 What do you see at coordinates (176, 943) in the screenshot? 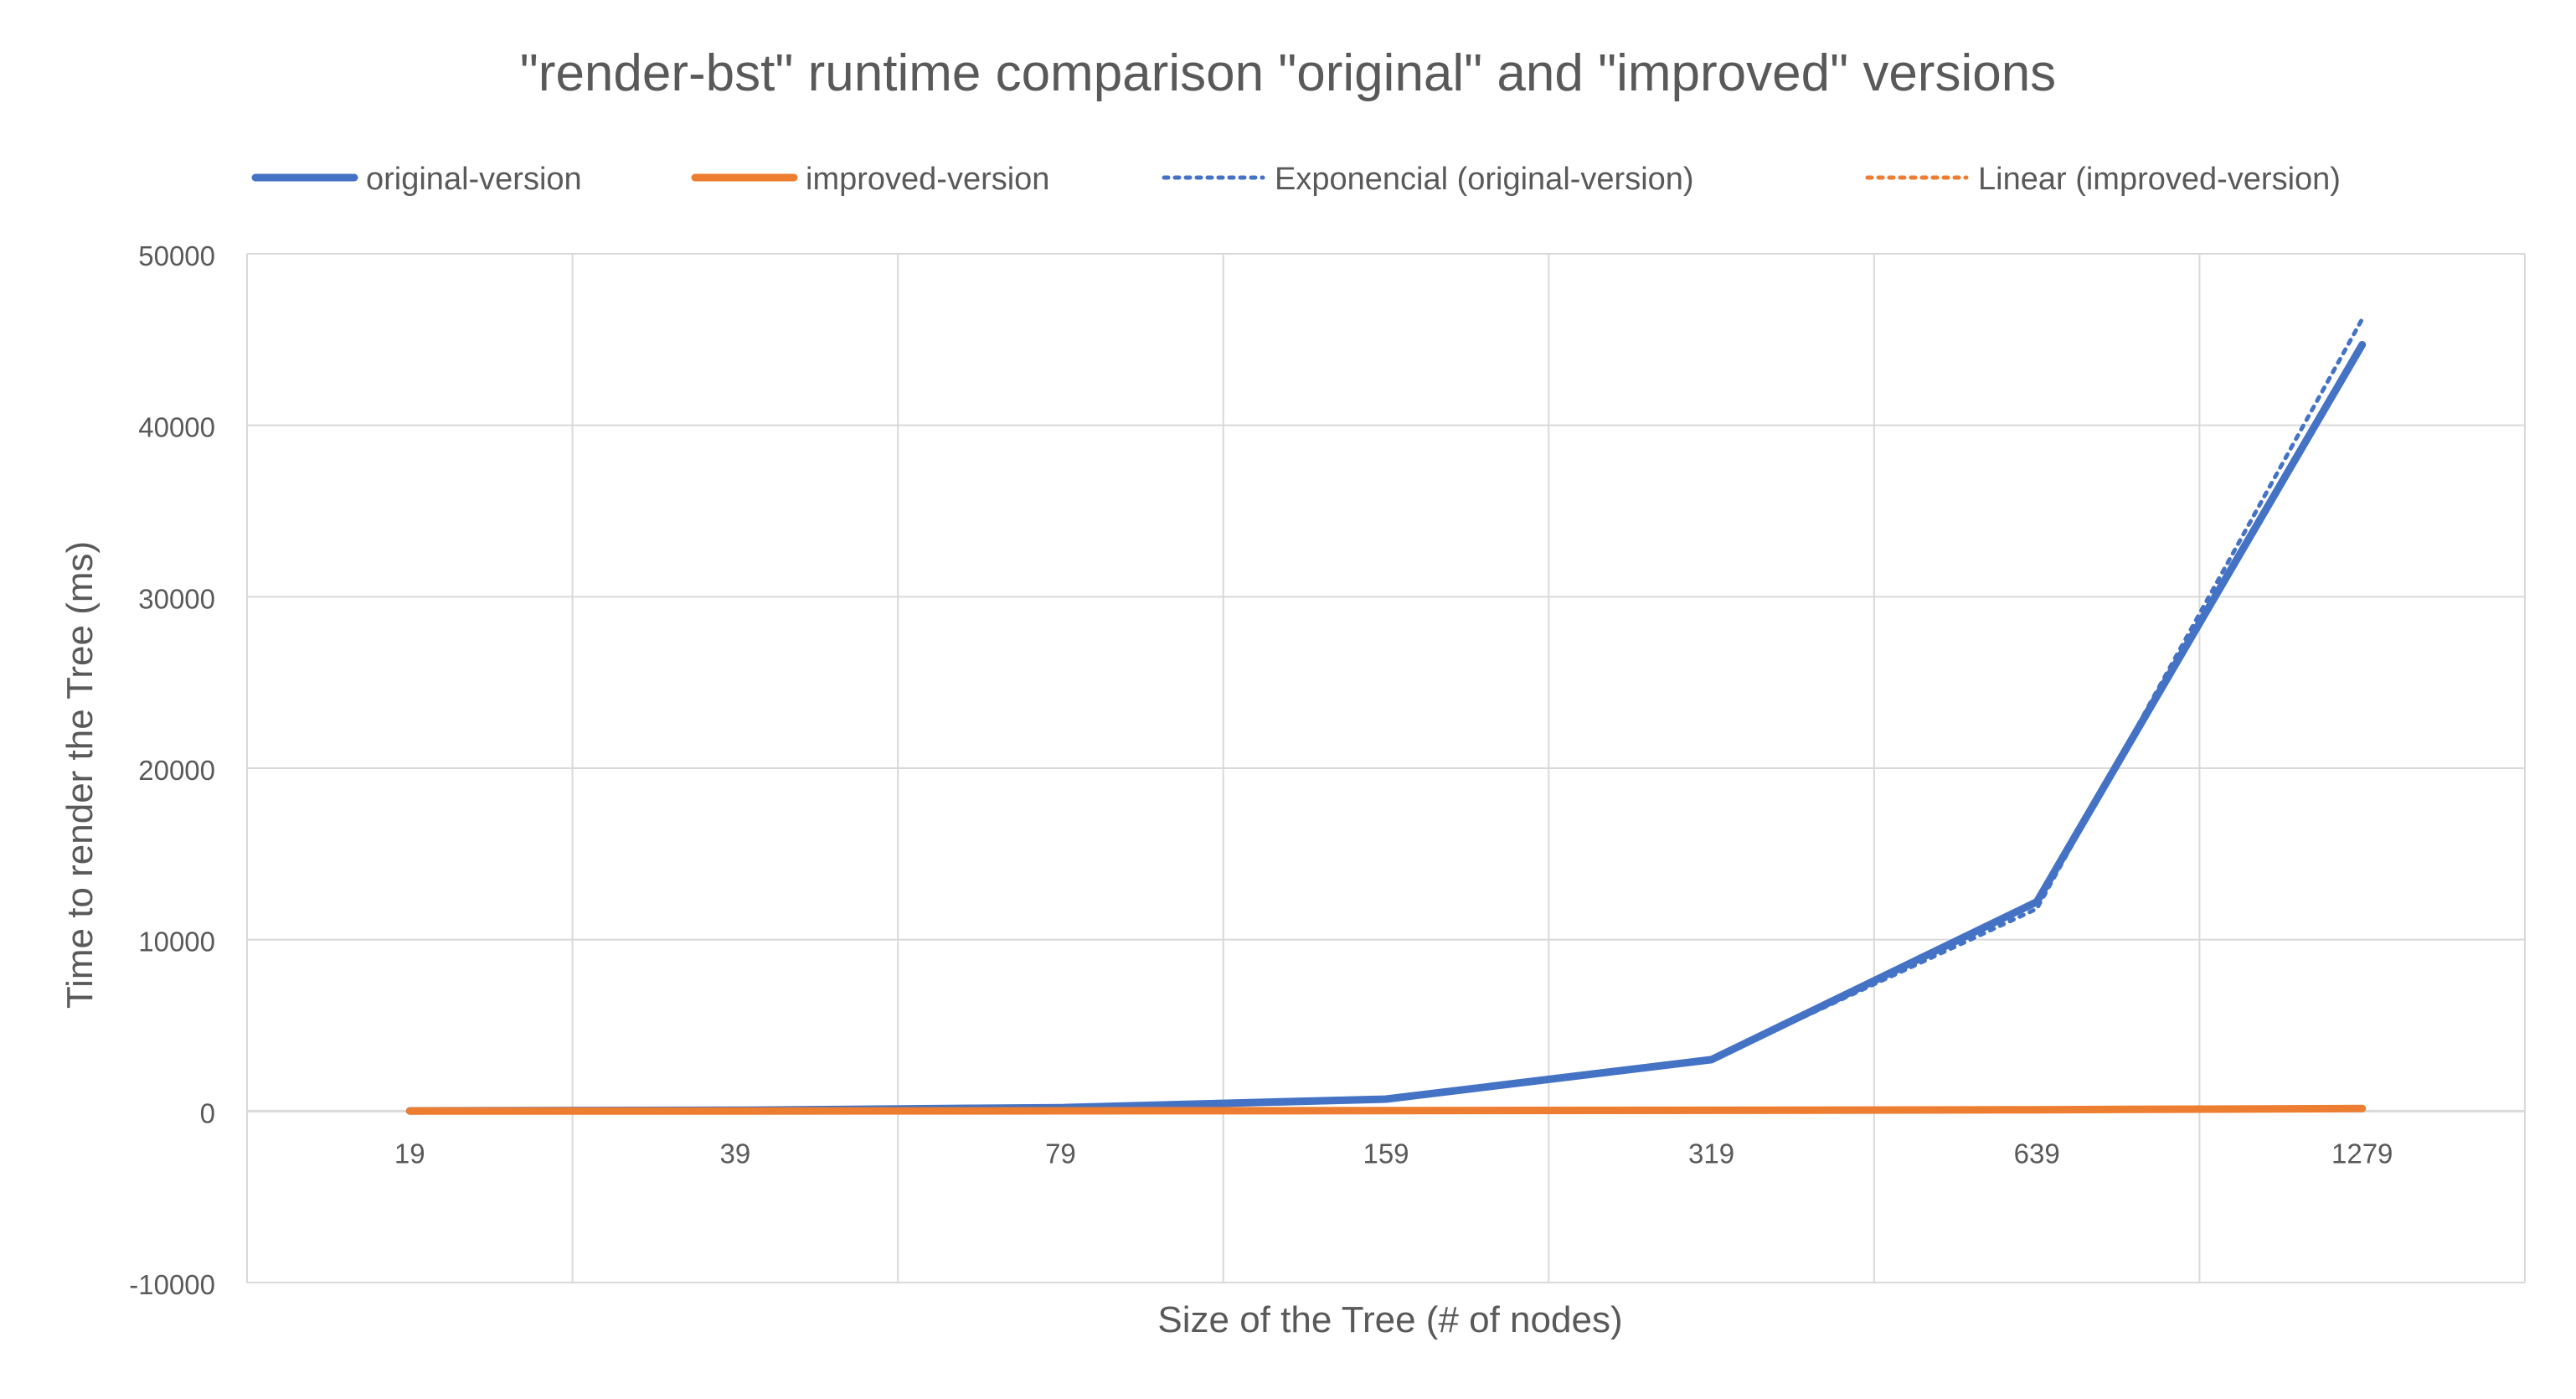
I see `y-tick-label: 10000` at bounding box center [176, 943].